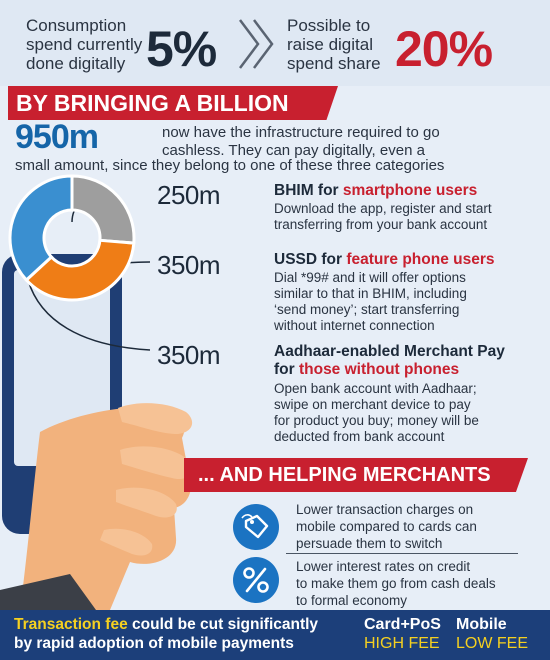 The image size is (550, 660). What do you see at coordinates (444, 49) in the screenshot?
I see `possible-digital-share-value: 20%` at bounding box center [444, 49].